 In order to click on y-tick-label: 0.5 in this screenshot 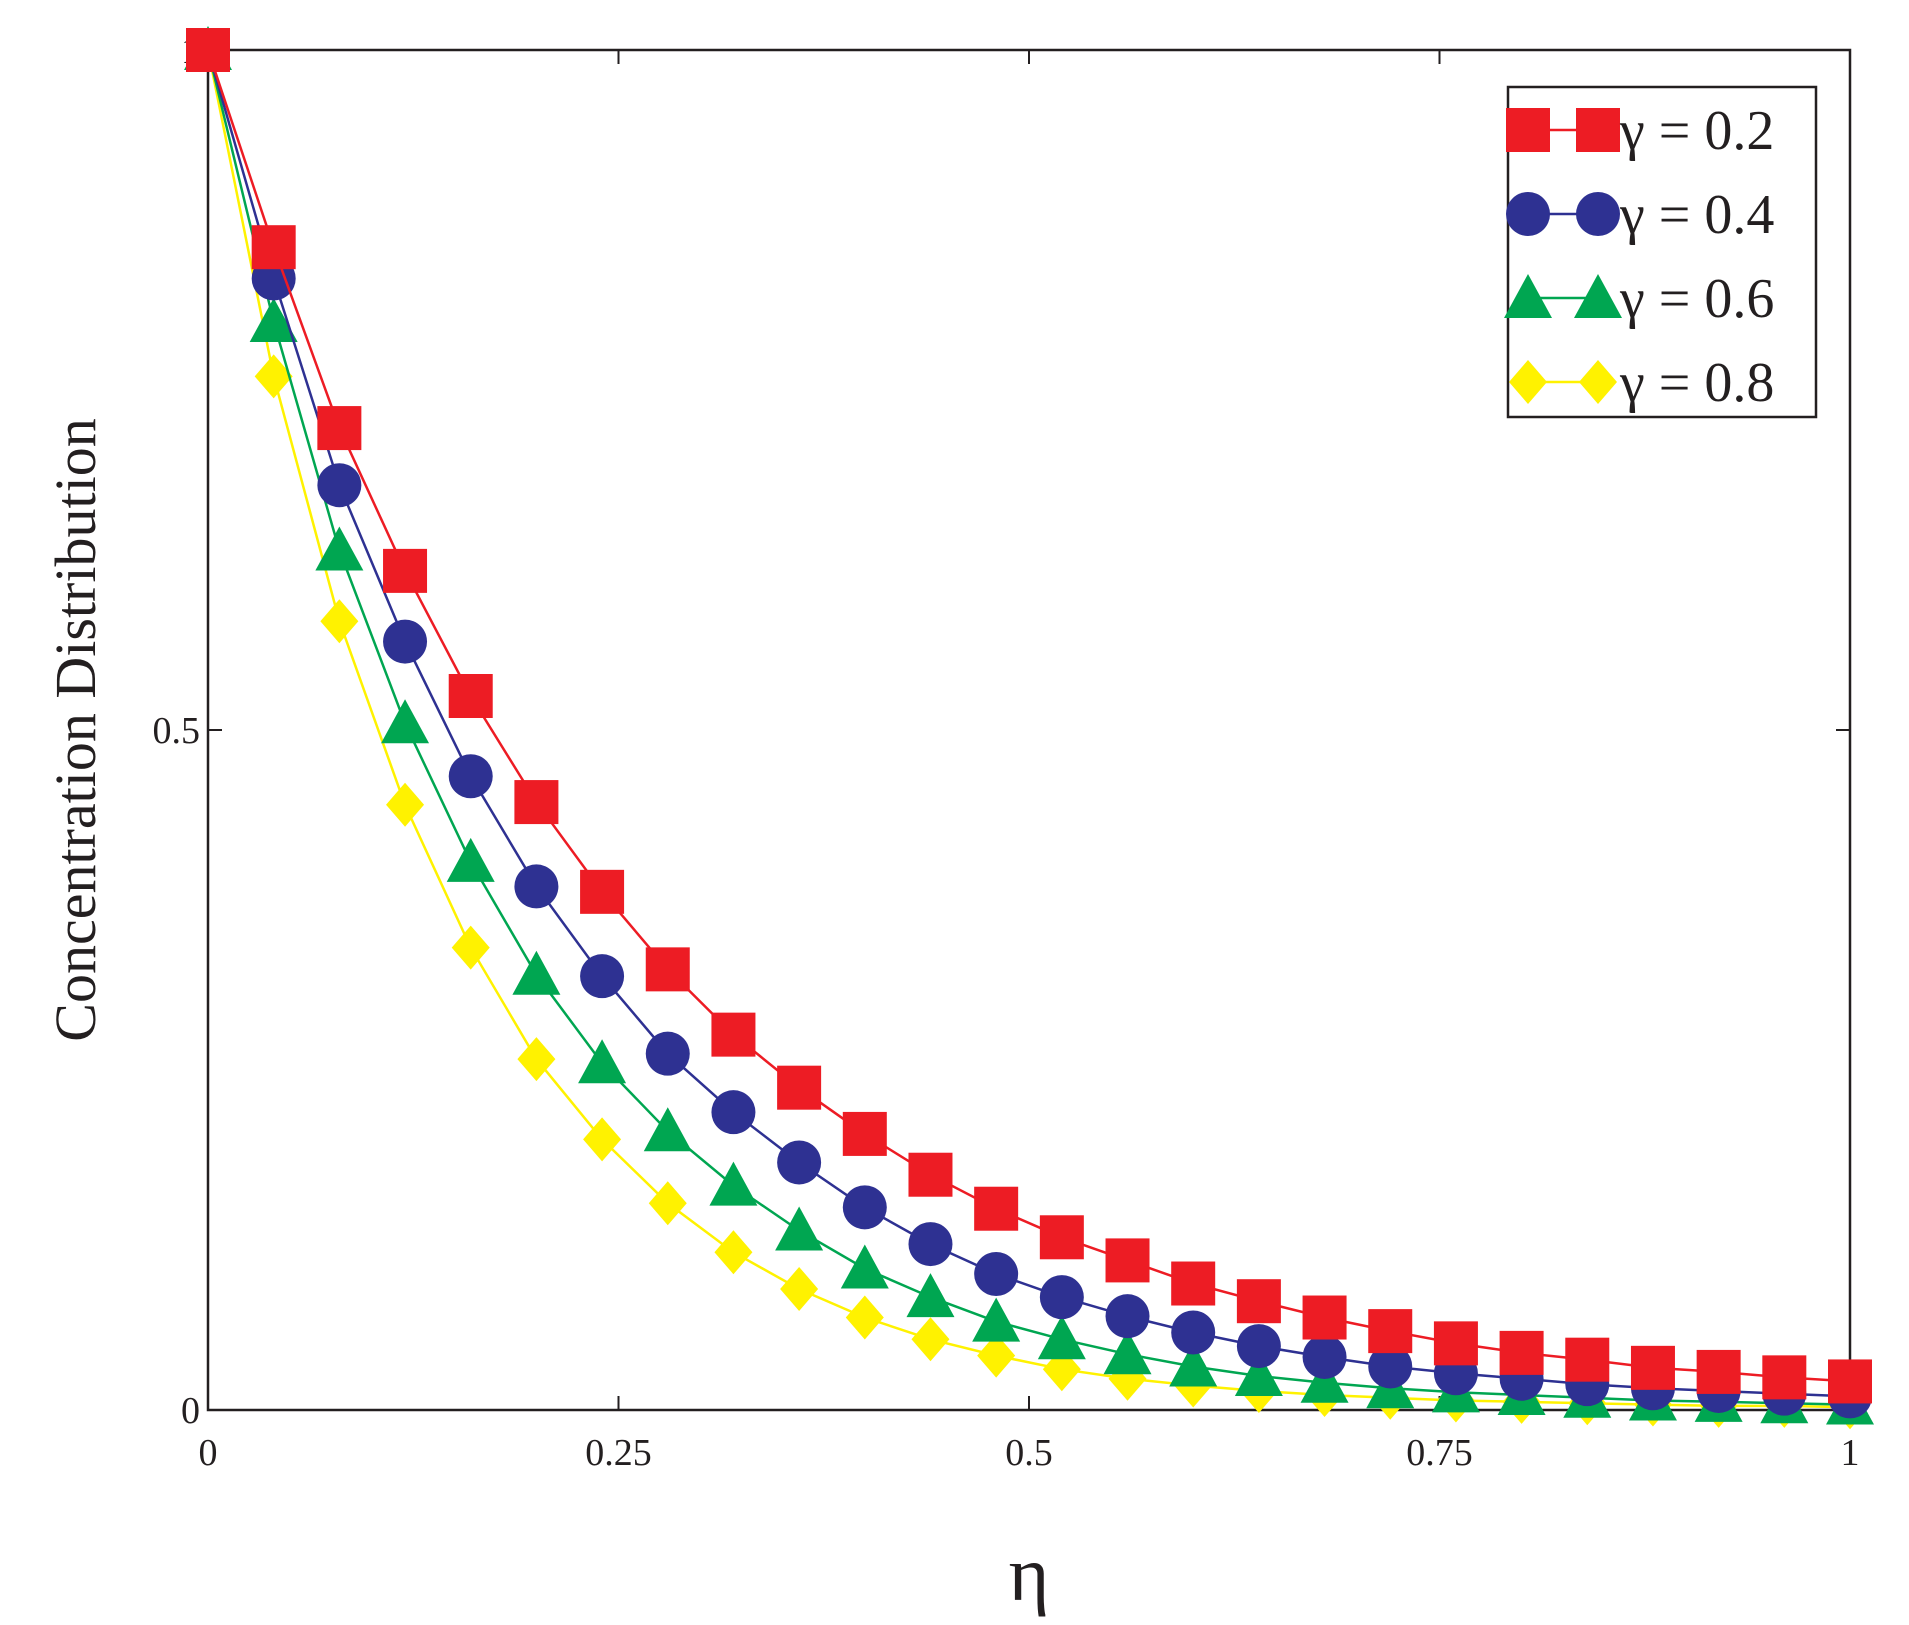, I will do `click(177, 731)`.